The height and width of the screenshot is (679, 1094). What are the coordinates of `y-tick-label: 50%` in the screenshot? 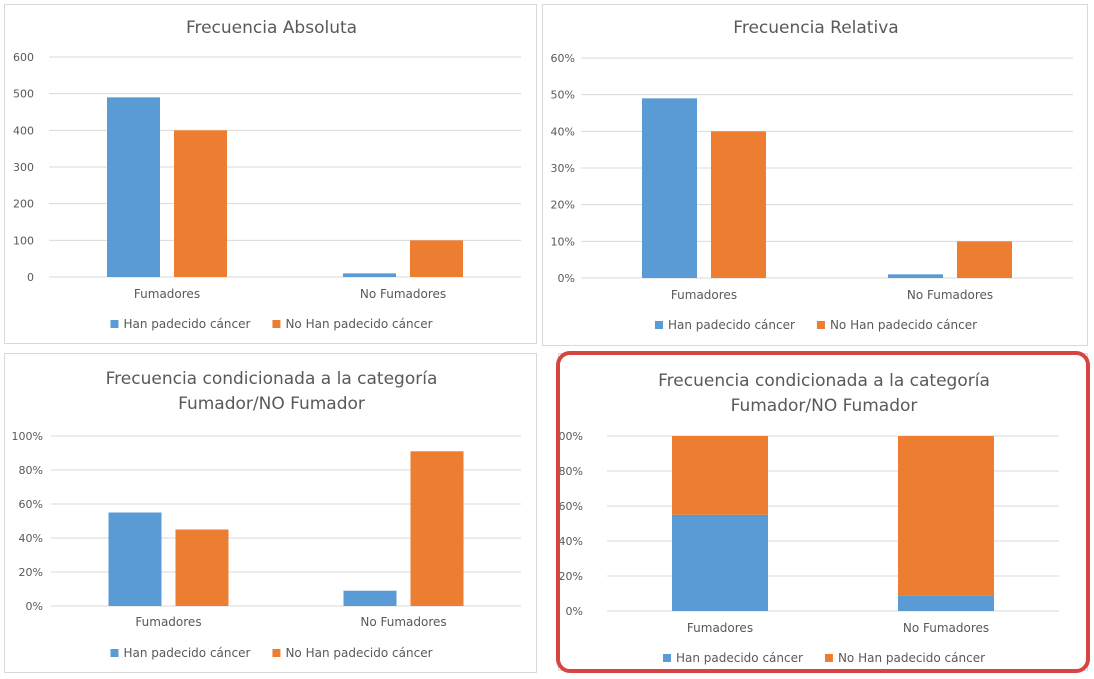 It's located at (563, 95).